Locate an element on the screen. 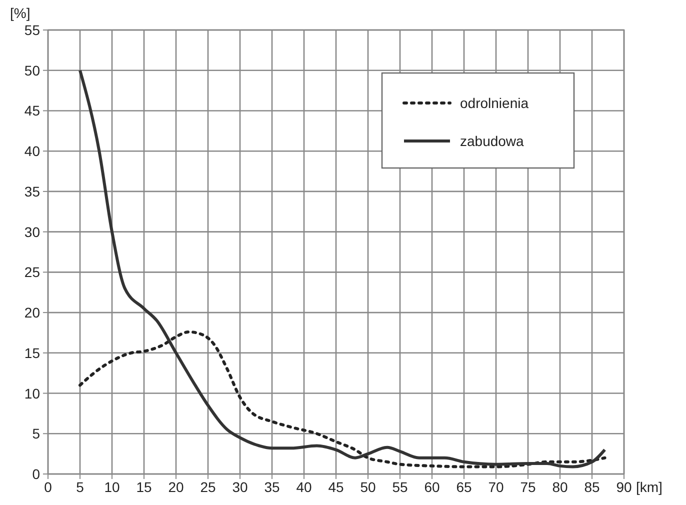 Image resolution: width=686 pixels, height=505 pixels. x-tick-label: 50 is located at coordinates (368, 487).